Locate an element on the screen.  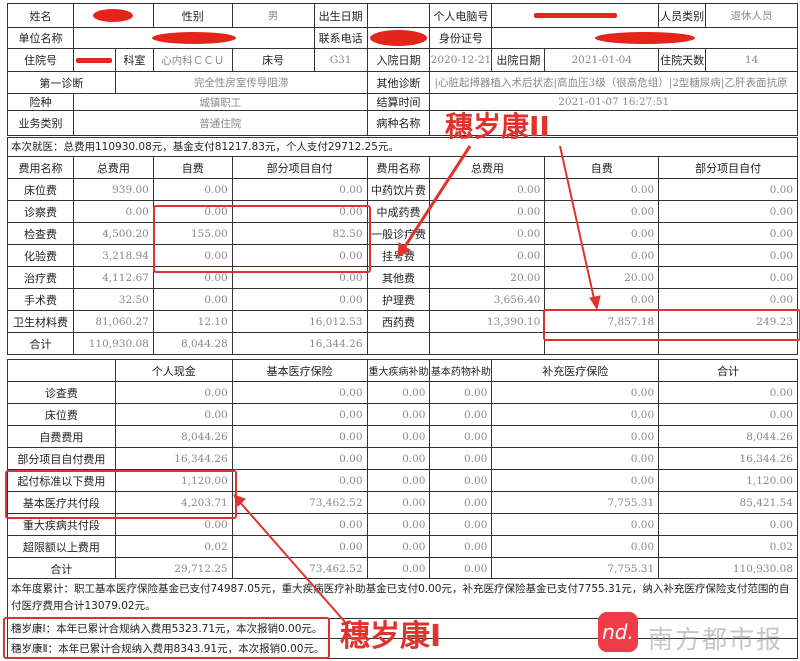
cell-value: 29,712.25 is located at coordinates (173, 568).